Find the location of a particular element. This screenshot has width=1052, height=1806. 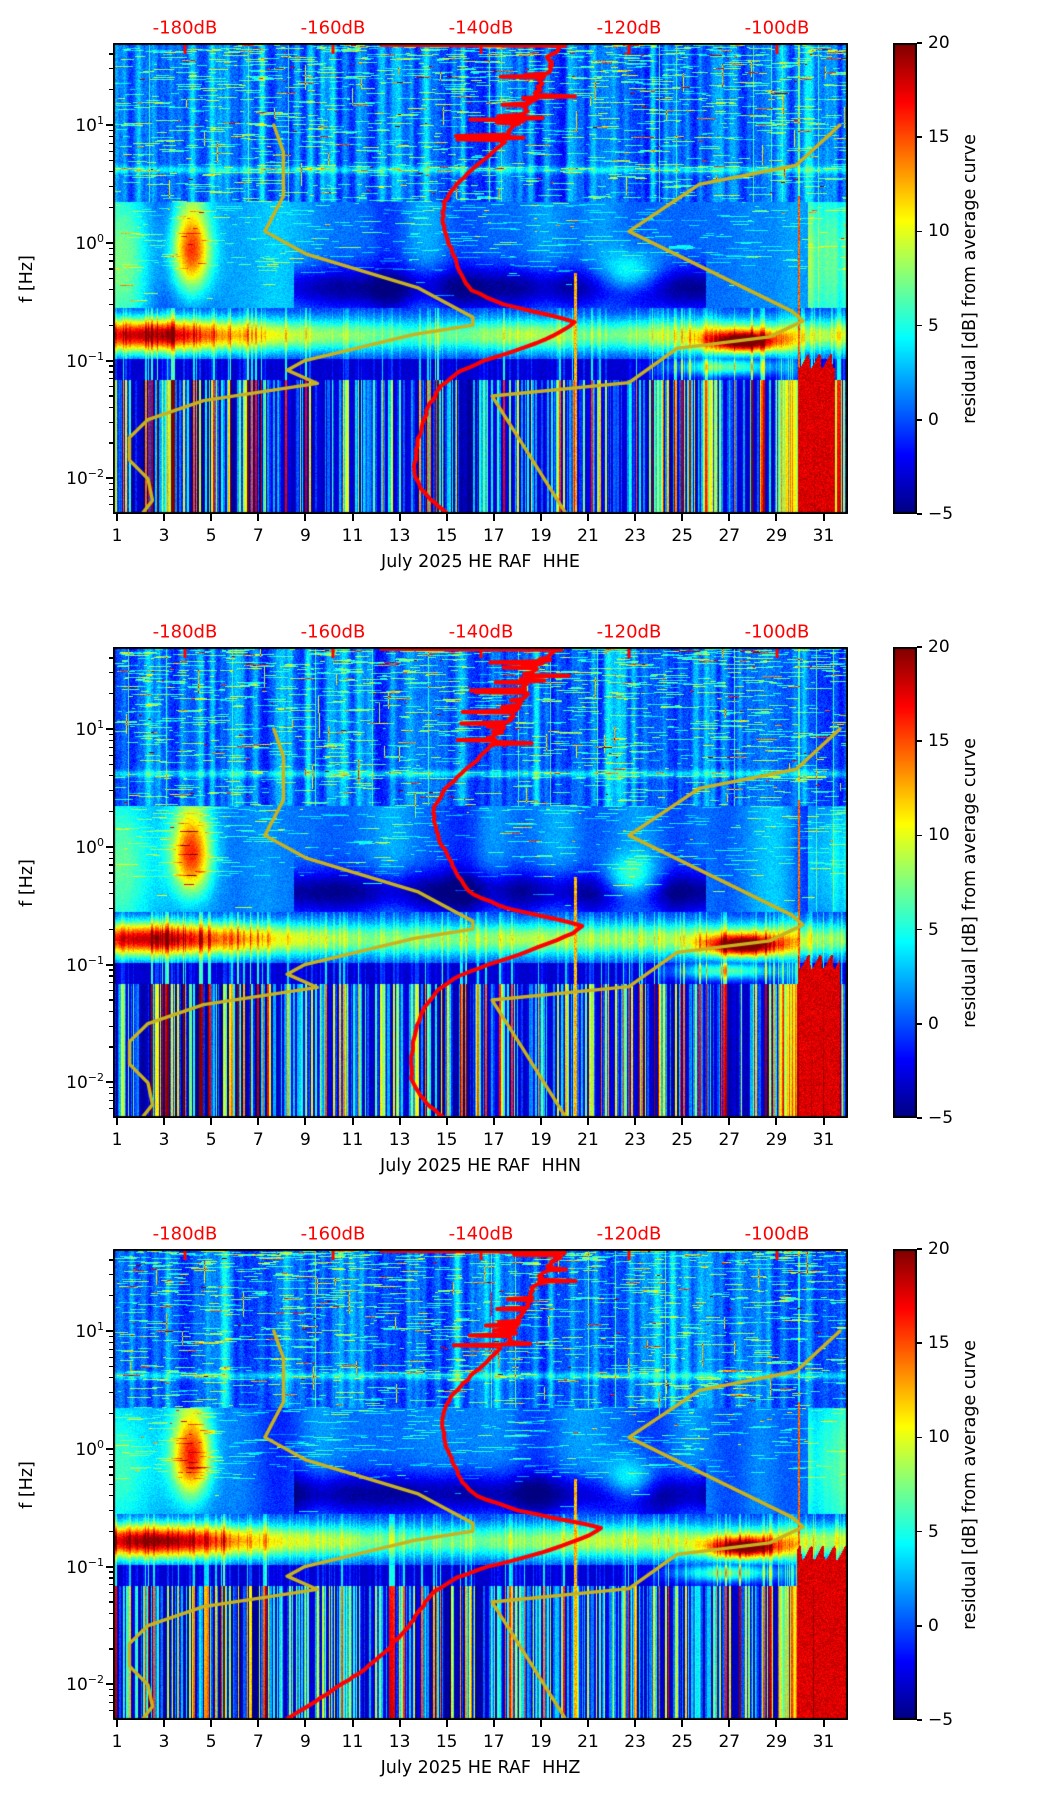

x-tick-label: 25 is located at coordinates (682, 536).